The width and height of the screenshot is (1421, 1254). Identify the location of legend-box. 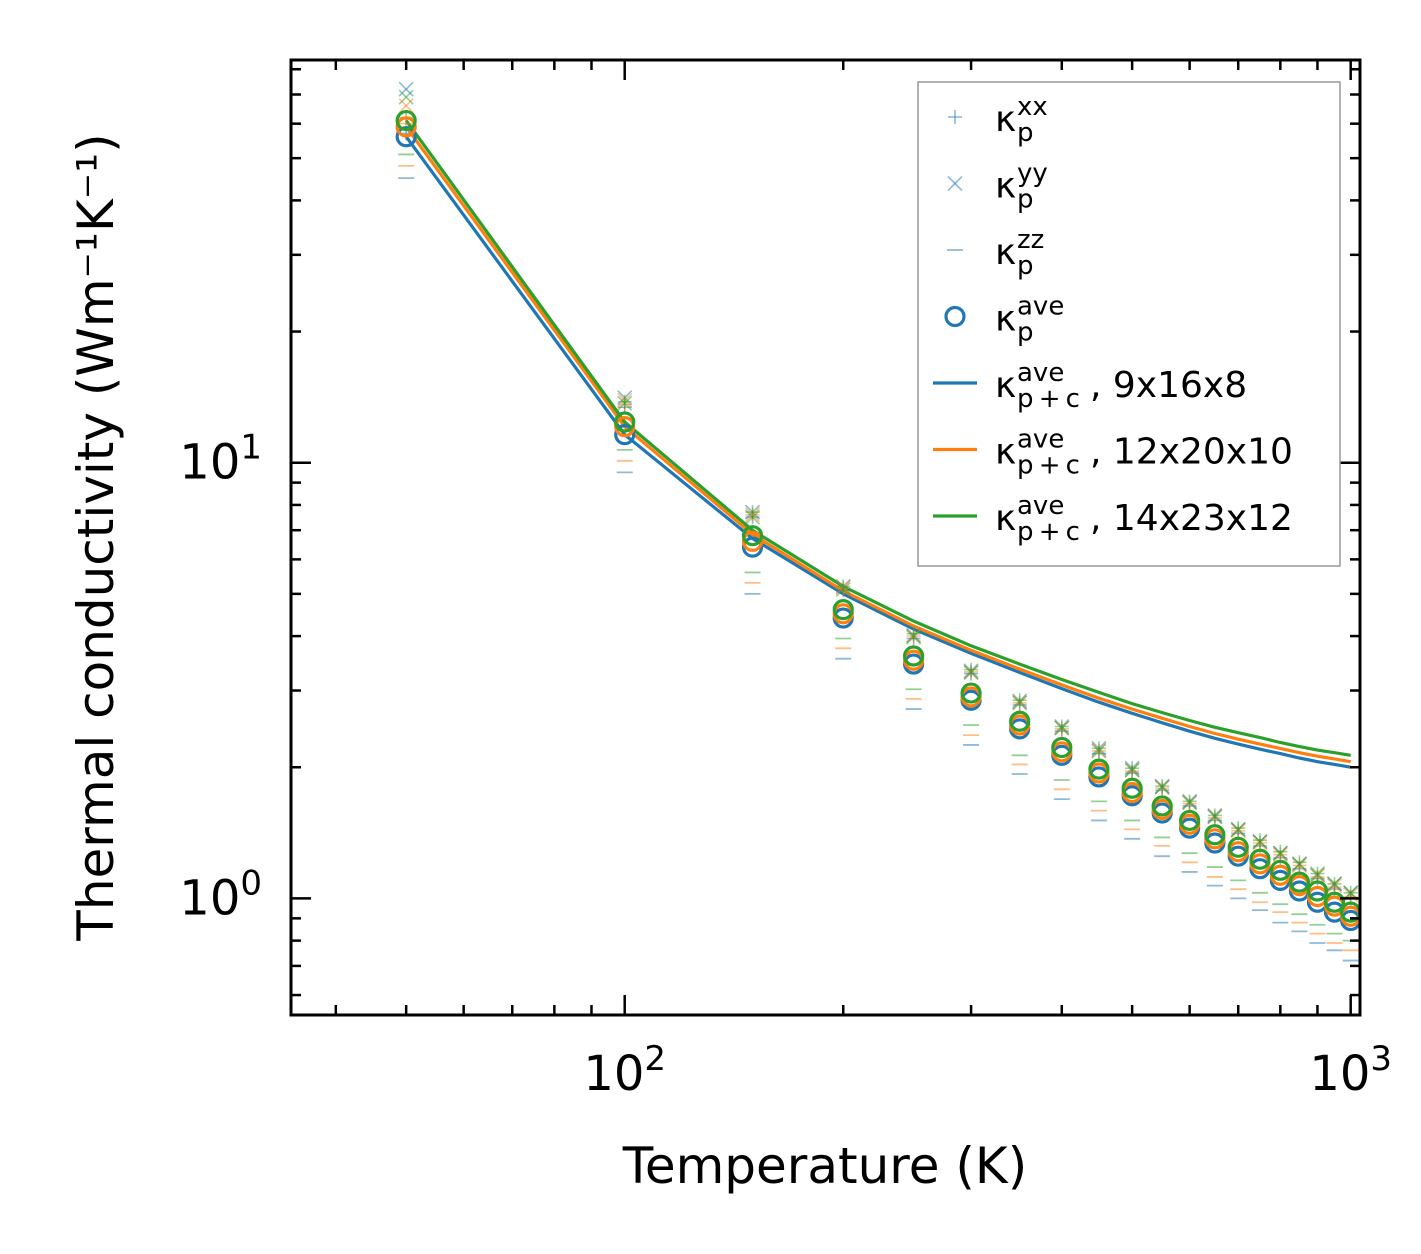
(1129, 324).